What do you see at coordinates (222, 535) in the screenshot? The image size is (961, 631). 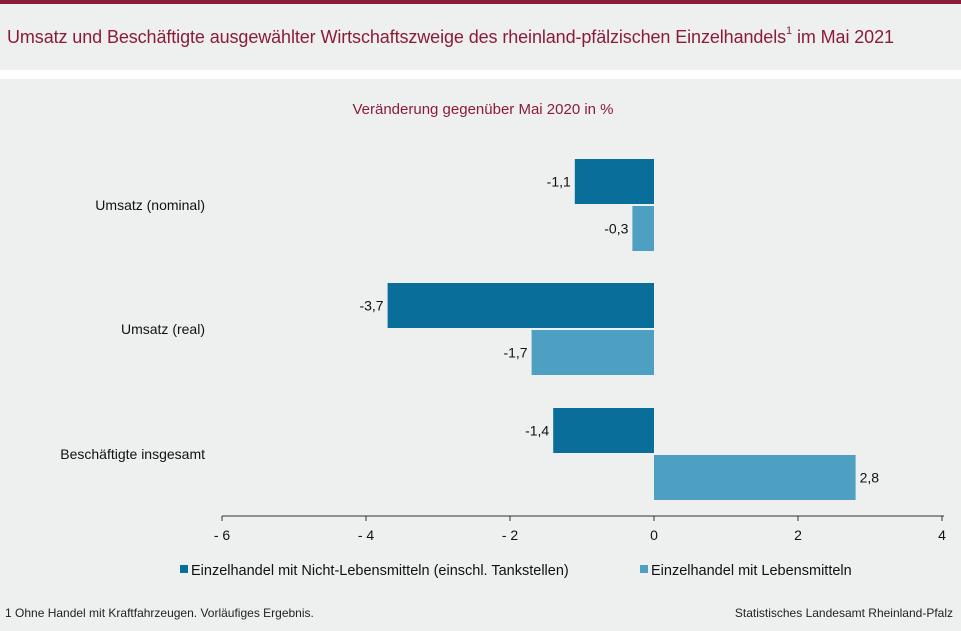 I see `x-tick-label: - 6` at bounding box center [222, 535].